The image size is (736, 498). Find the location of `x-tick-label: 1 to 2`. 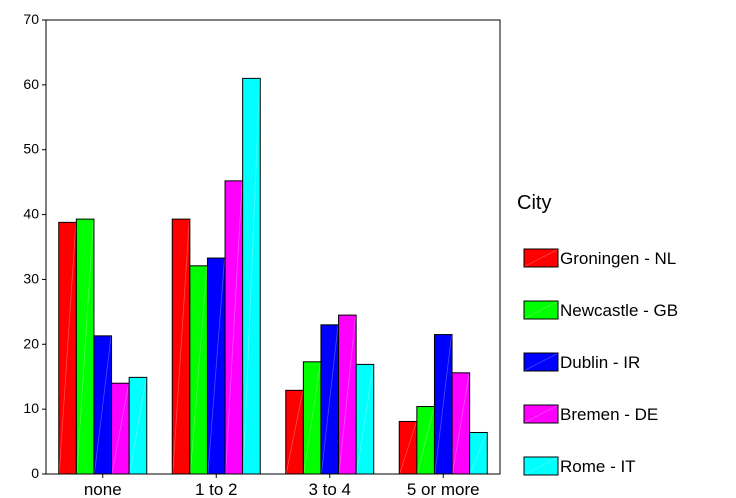

x-tick-label: 1 to 2 is located at coordinates (216, 489).